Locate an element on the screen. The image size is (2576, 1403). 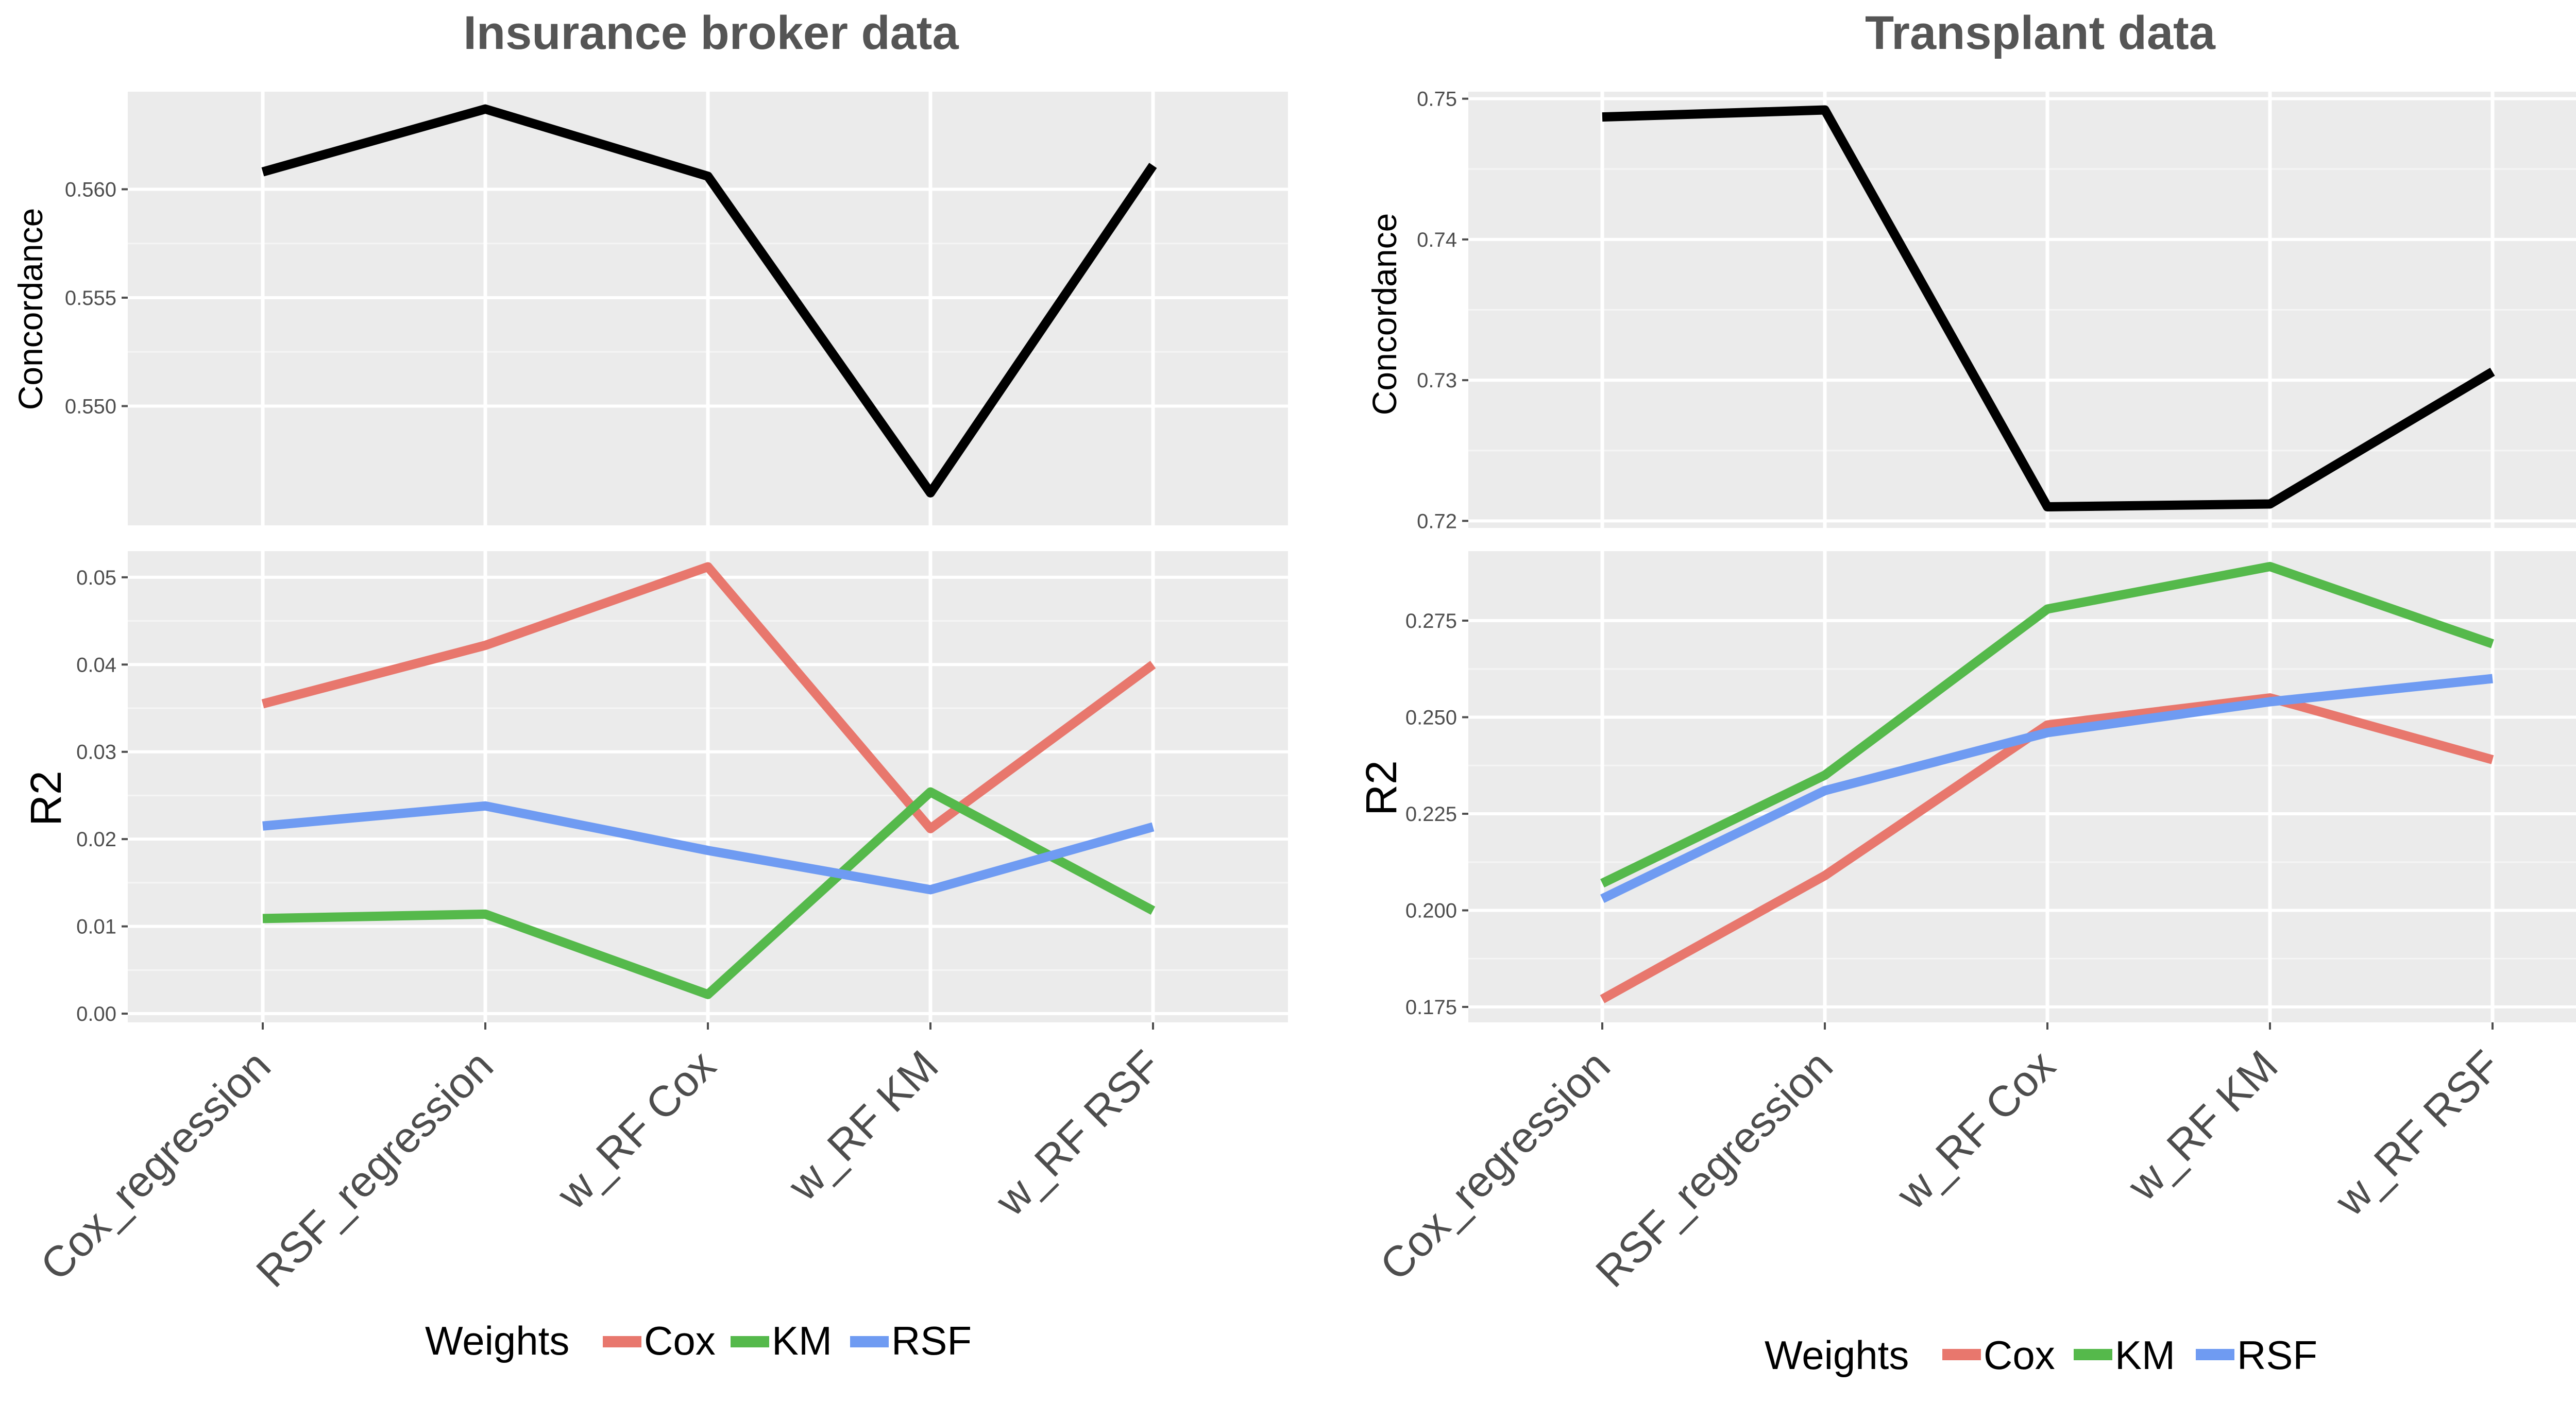
right-bottom-ytick-label: 0.275 is located at coordinates (1431, 621).